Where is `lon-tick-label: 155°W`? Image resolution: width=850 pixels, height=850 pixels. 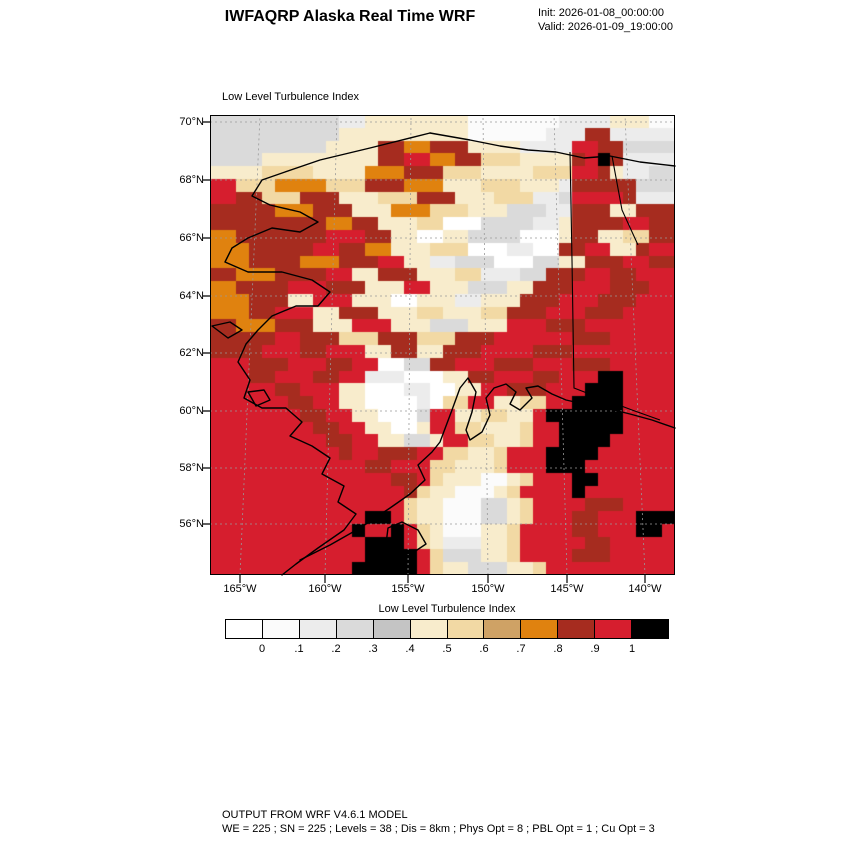
lon-tick-label: 155°W is located at coordinates (408, 589).